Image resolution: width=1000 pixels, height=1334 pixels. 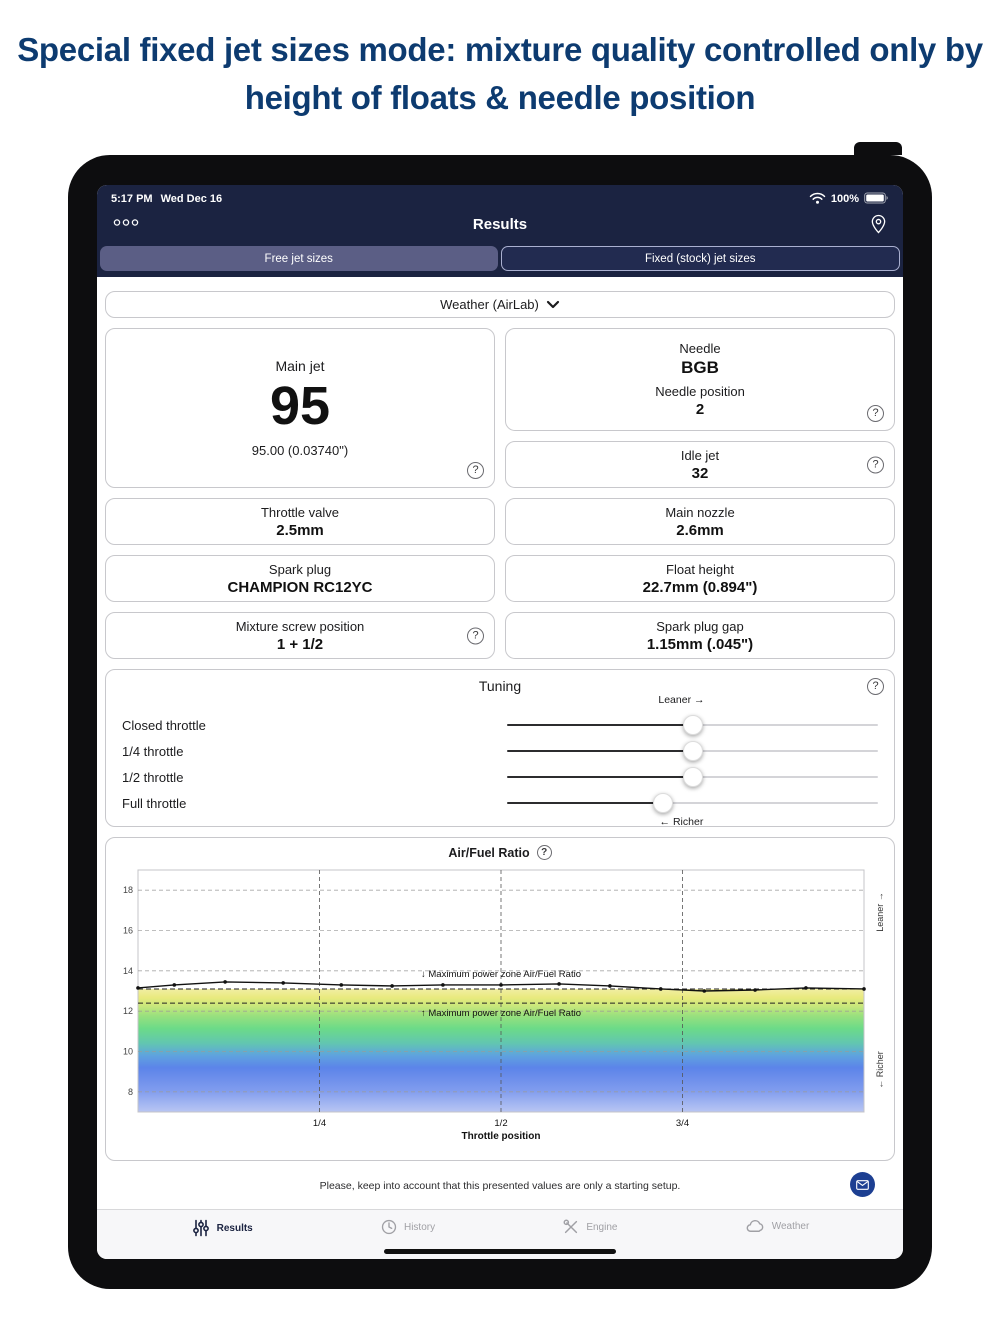 I want to click on tab-engine: Engine, so click(x=589, y=1227).